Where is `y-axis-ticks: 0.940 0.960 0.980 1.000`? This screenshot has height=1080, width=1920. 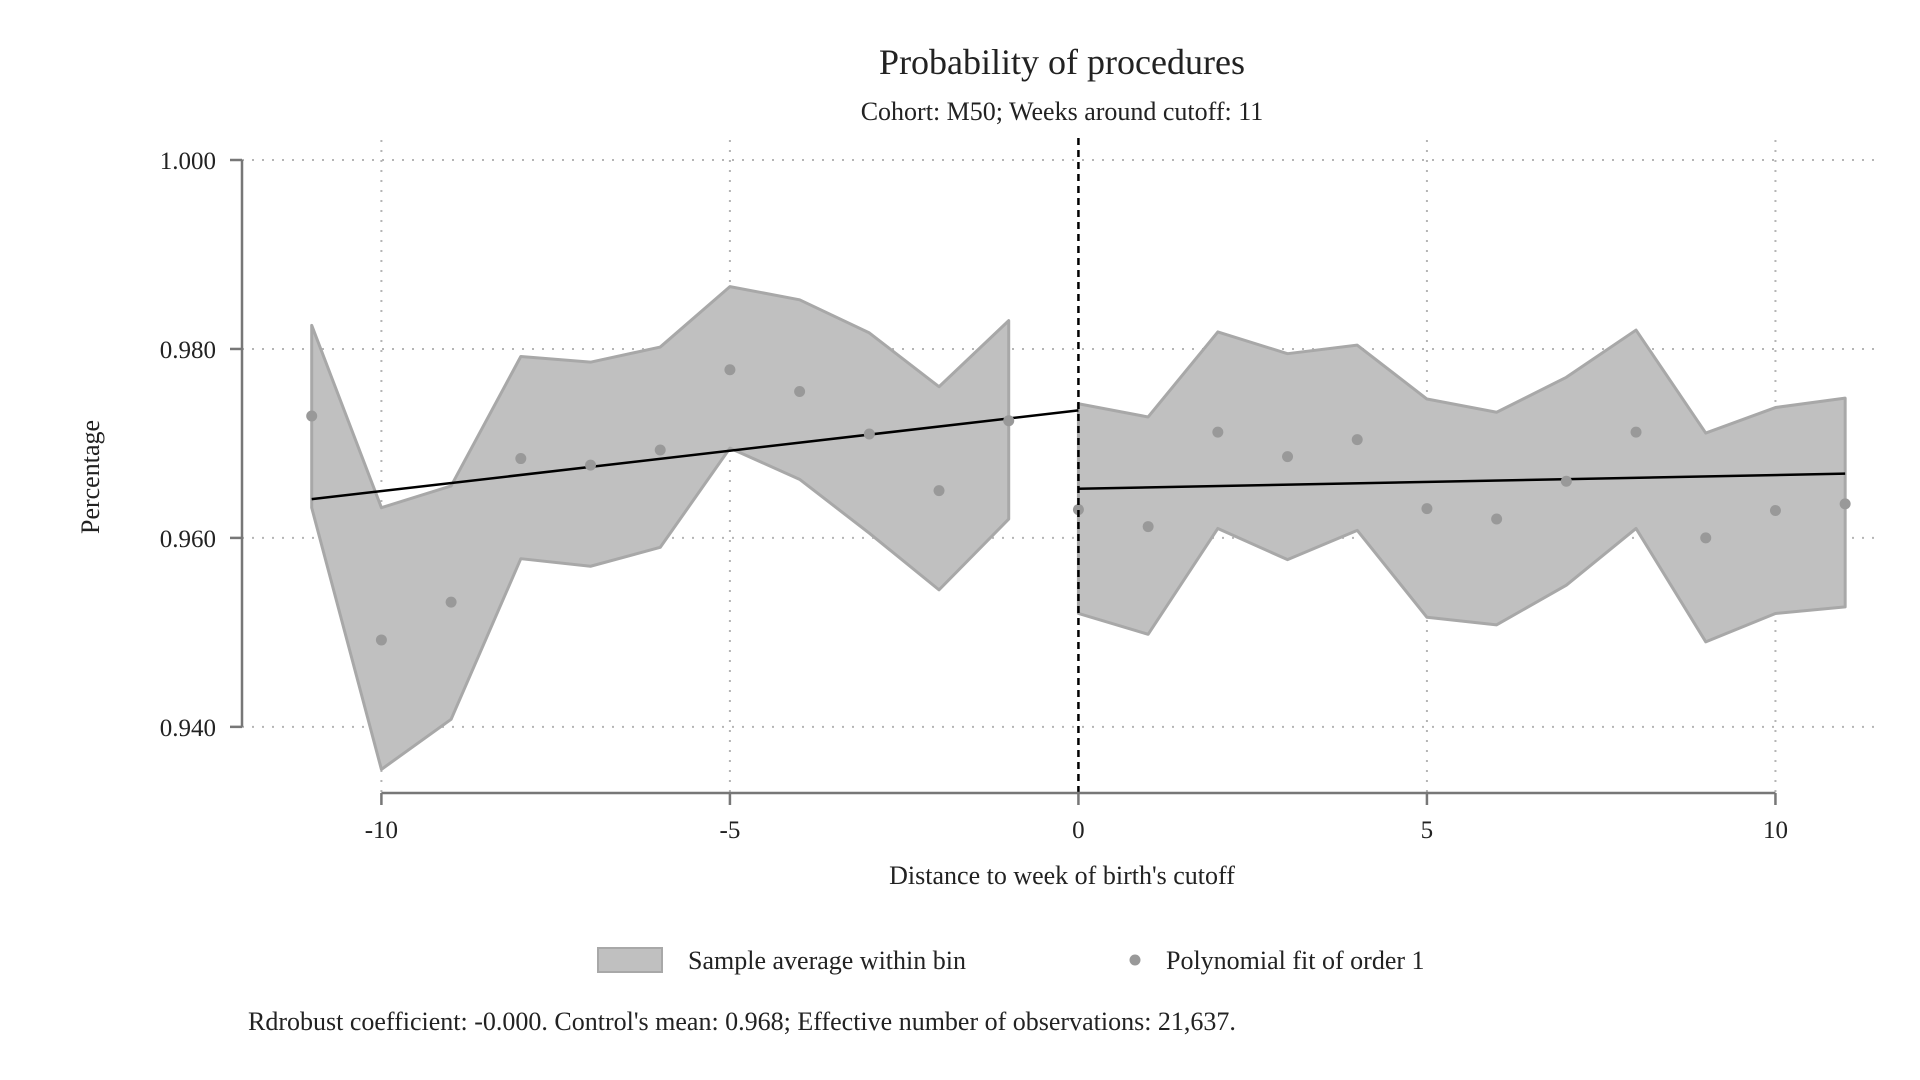 y-axis-ticks: 0.940 0.960 0.980 1.000 is located at coordinates (201, 445).